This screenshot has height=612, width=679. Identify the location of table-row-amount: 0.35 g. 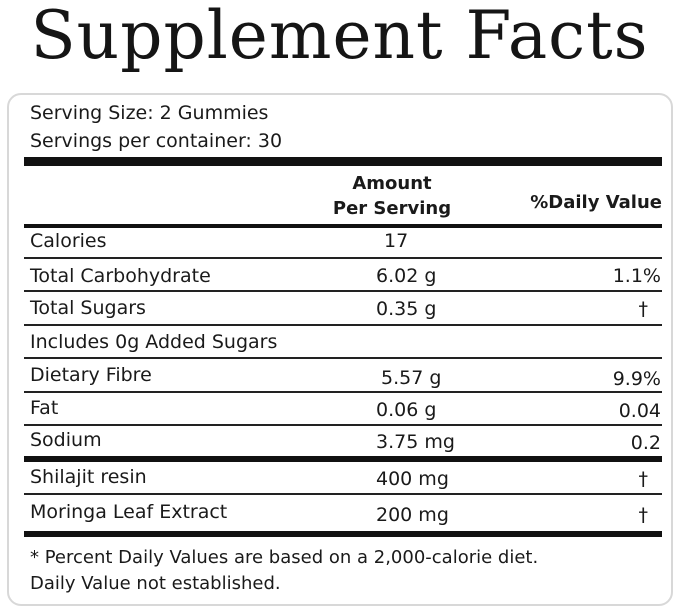
(406, 309).